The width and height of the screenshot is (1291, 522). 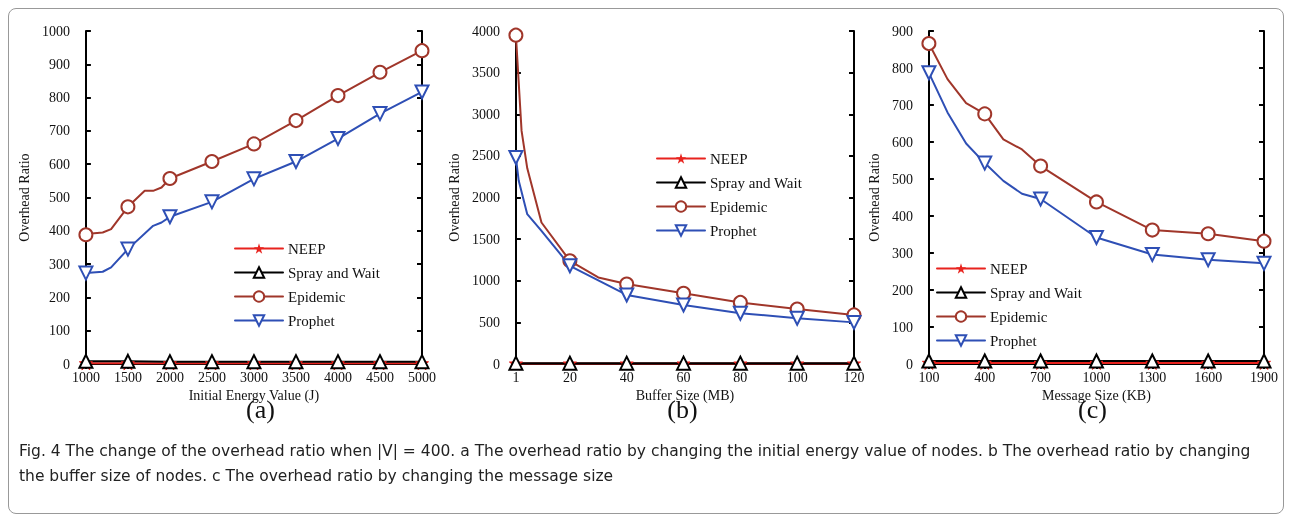 I want to click on x-tick-label: 2000, so click(x=169, y=377).